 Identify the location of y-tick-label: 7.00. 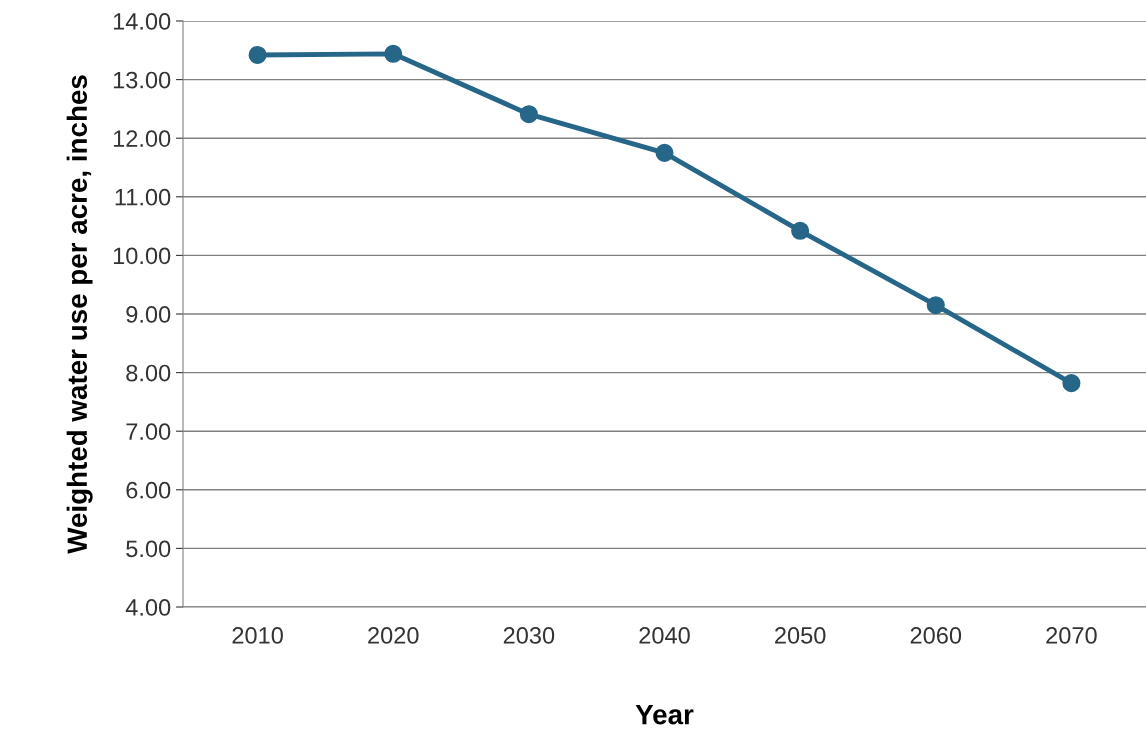
(148, 431).